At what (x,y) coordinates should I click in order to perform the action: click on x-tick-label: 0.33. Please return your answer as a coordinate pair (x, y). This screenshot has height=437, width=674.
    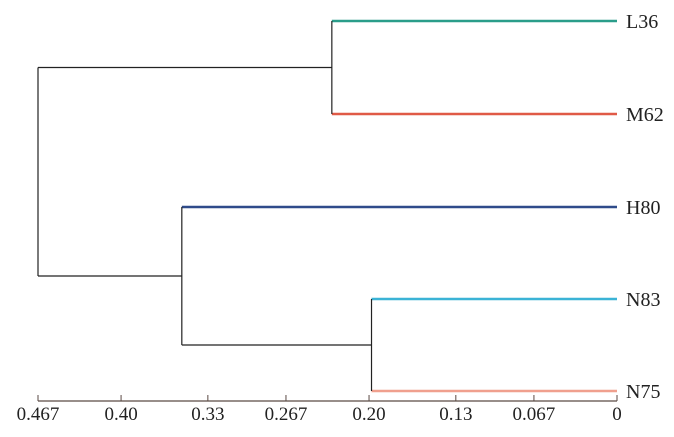
    Looking at the image, I should click on (207, 414).